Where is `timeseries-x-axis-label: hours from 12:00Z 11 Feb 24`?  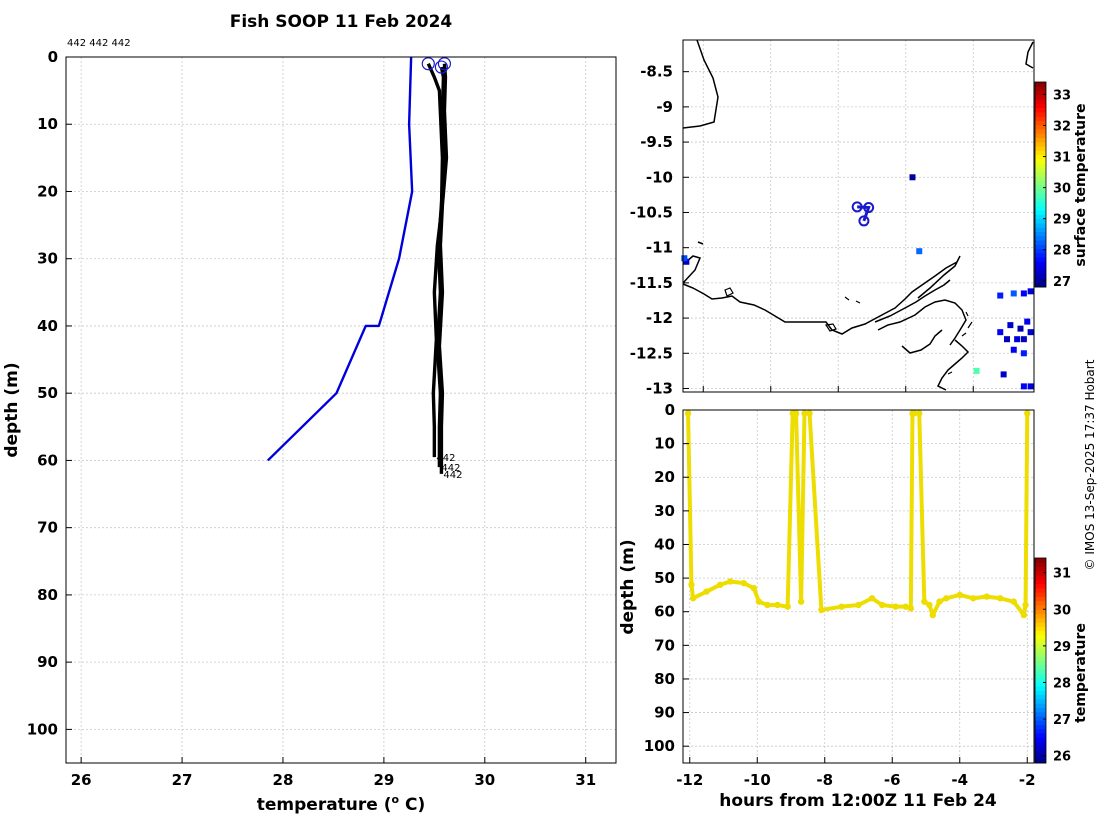
timeseries-x-axis-label: hours from 12:00Z 11 Feb 24 is located at coordinates (858, 801).